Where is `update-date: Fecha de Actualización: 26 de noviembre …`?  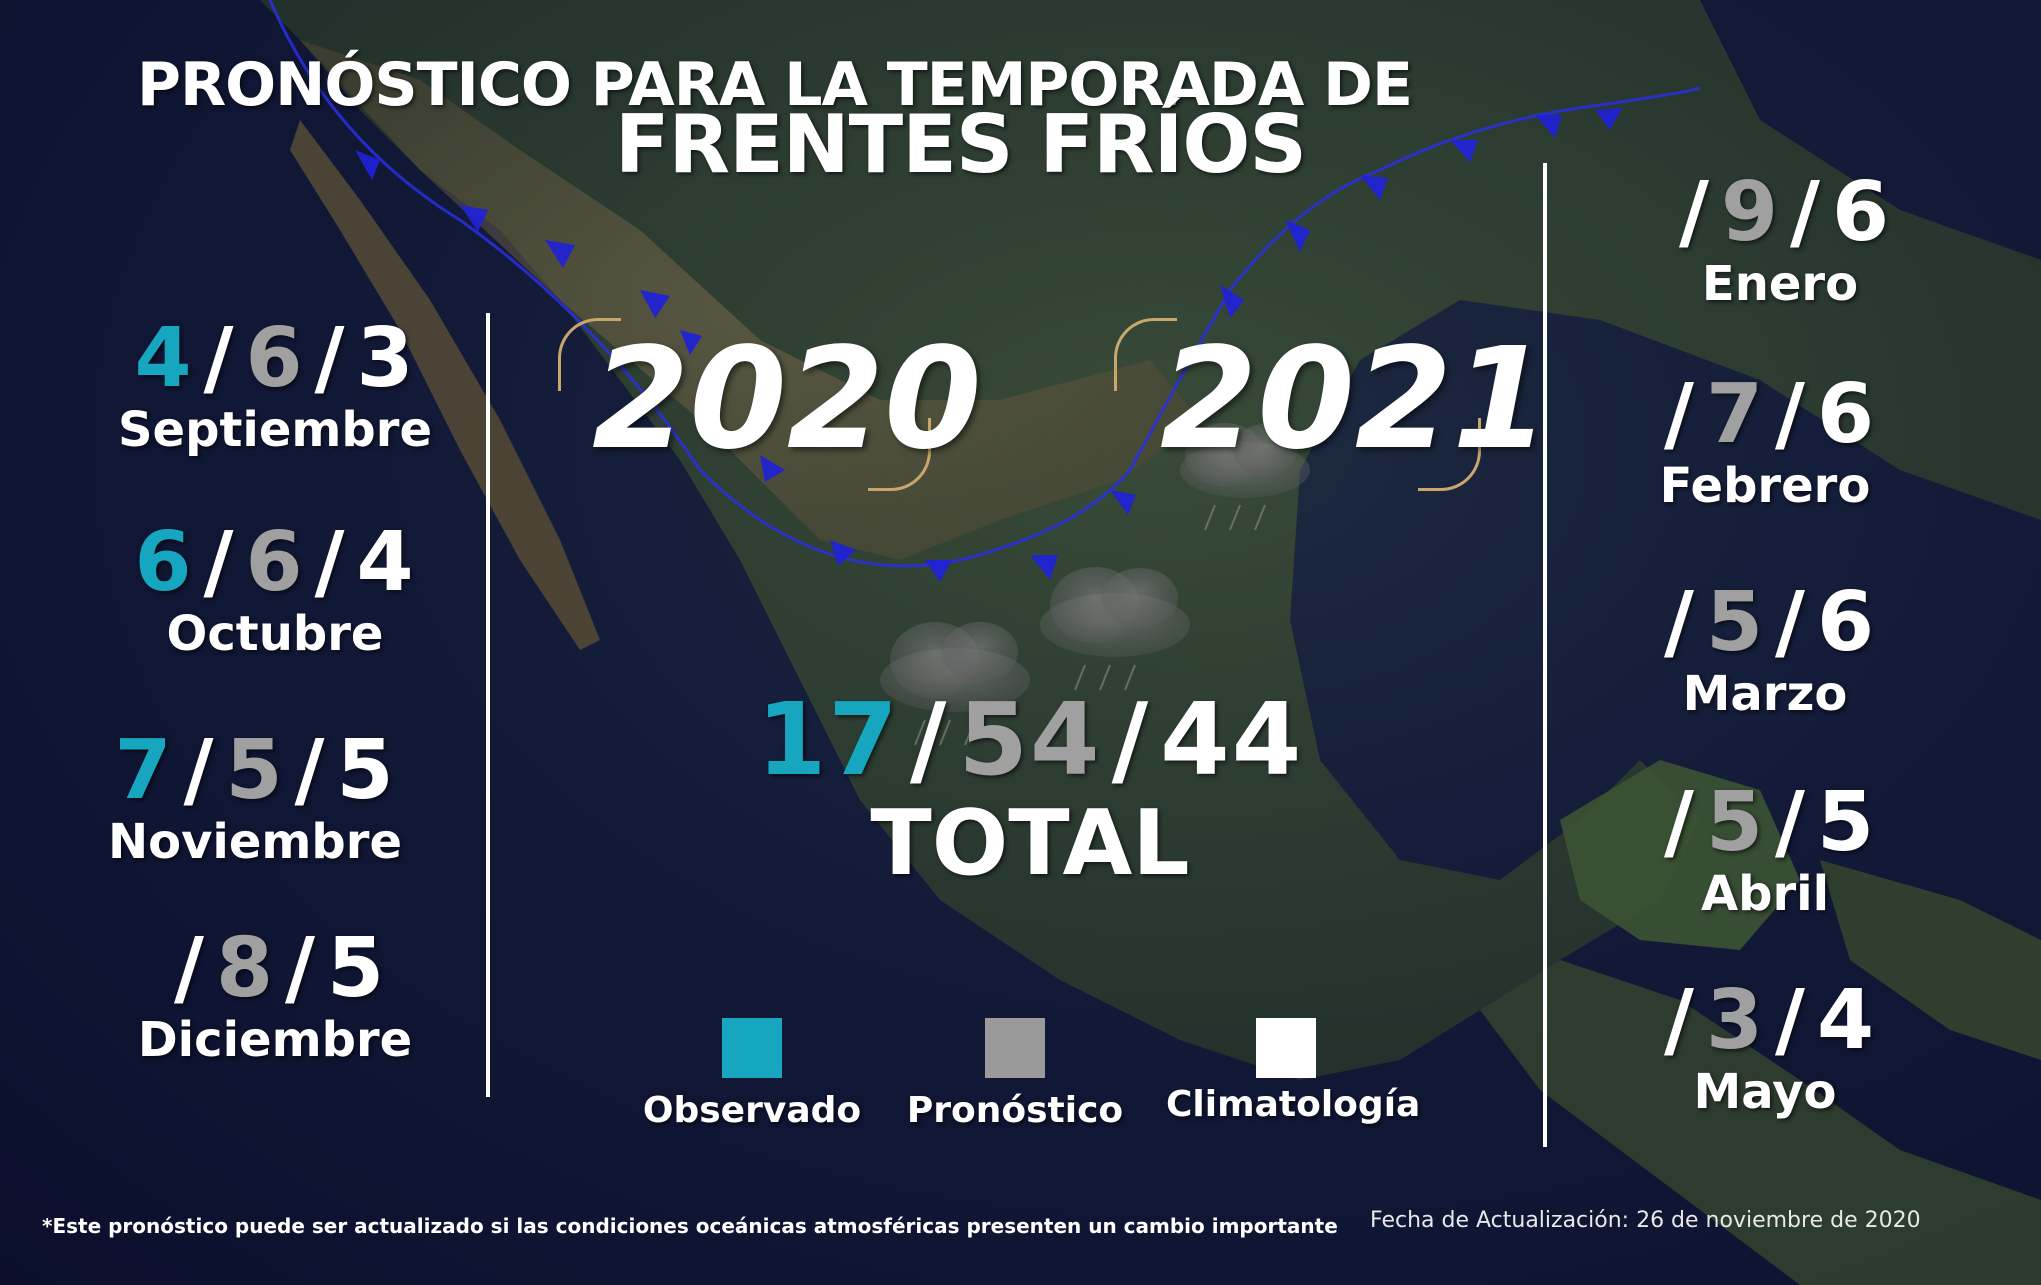 update-date: Fecha de Actualización: 26 de noviembre … is located at coordinates (1645, 1220).